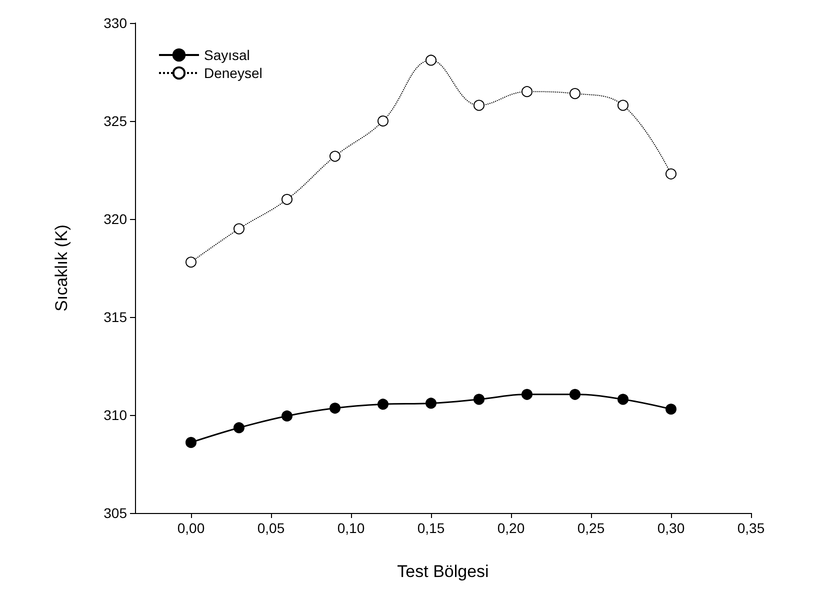 The image size is (836, 615). I want to click on x-tick-label: 0,30, so click(671, 528).